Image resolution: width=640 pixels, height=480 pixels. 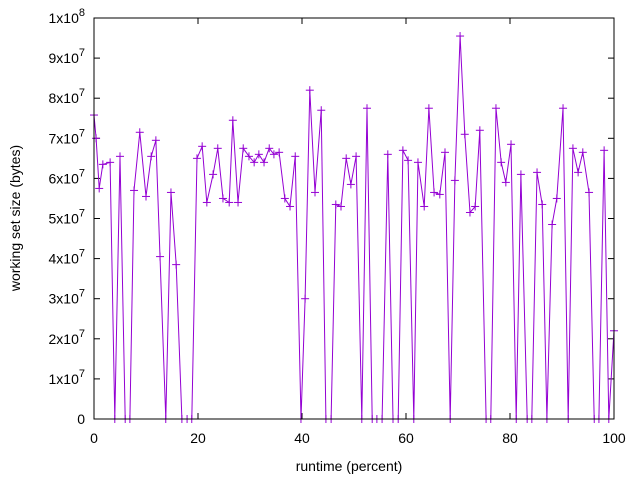 What do you see at coordinates (15, 218) in the screenshot?
I see `y-axis-label: working set size (bytes)` at bounding box center [15, 218].